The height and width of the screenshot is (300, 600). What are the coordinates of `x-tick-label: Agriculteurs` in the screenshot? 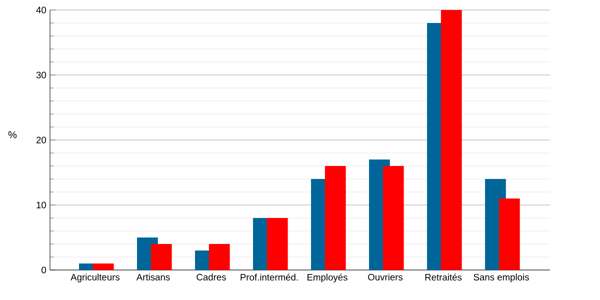 It's located at (95, 278).